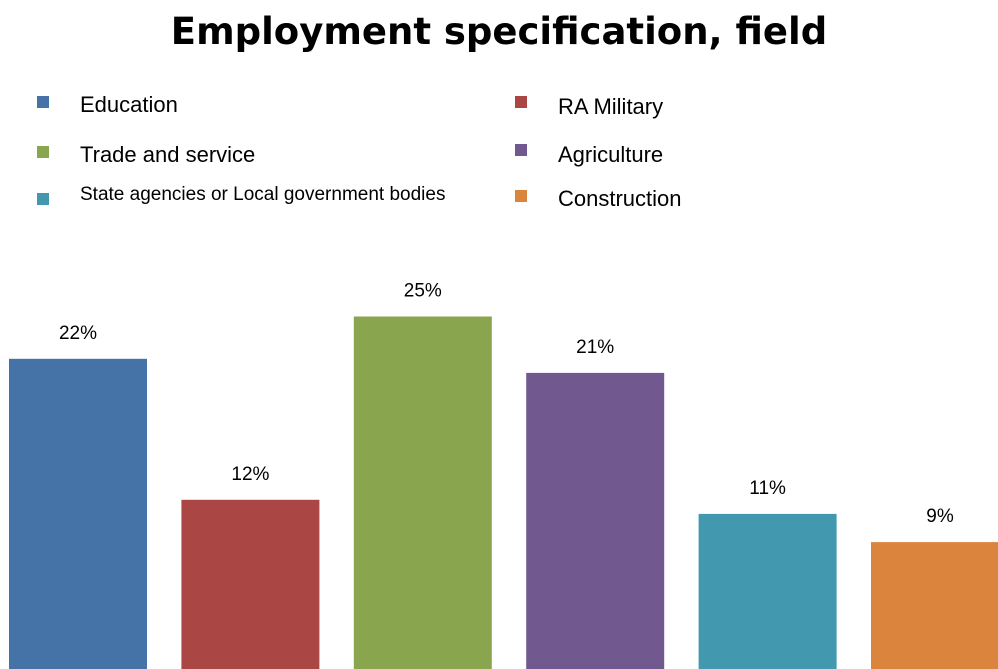 The image size is (998, 669). Describe the element at coordinates (611, 106) in the screenshot. I see `legend-label: RA Military` at that location.